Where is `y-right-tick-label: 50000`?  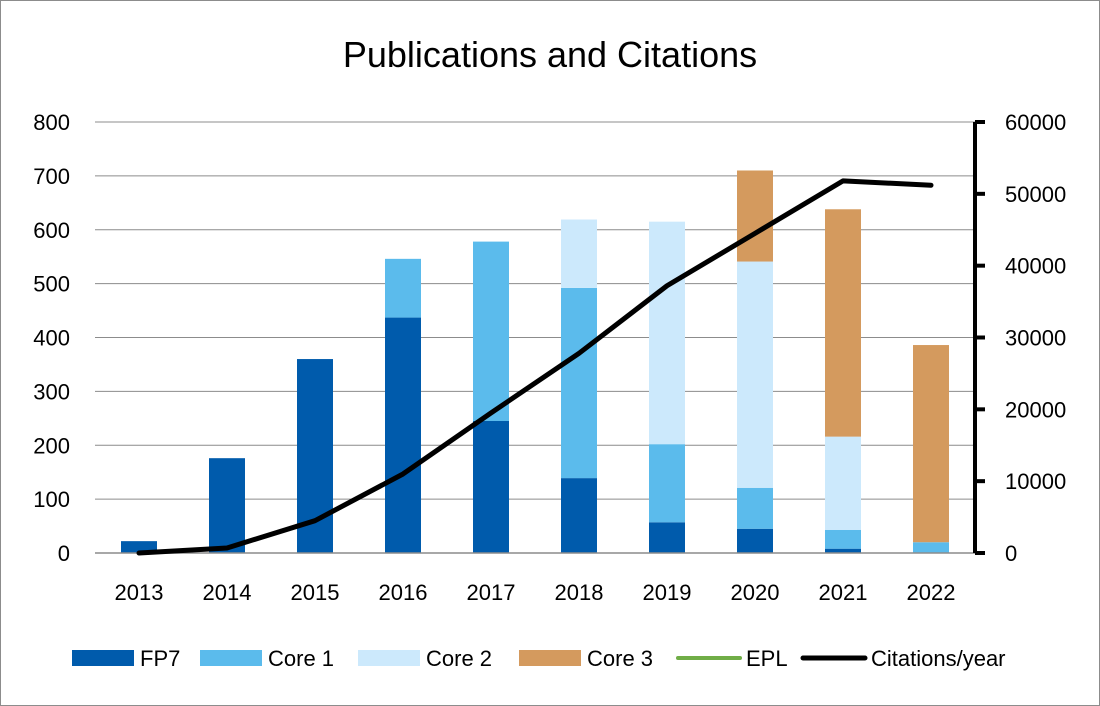
y-right-tick-label: 50000 is located at coordinates (1035, 194).